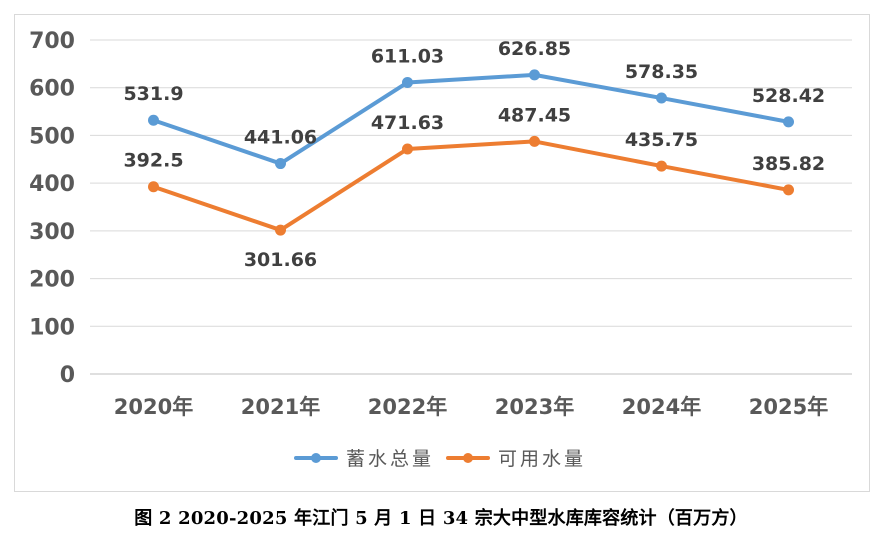 The image size is (882, 543). Describe the element at coordinates (52, 327) in the screenshot. I see `y-tick-label: 100` at that location.